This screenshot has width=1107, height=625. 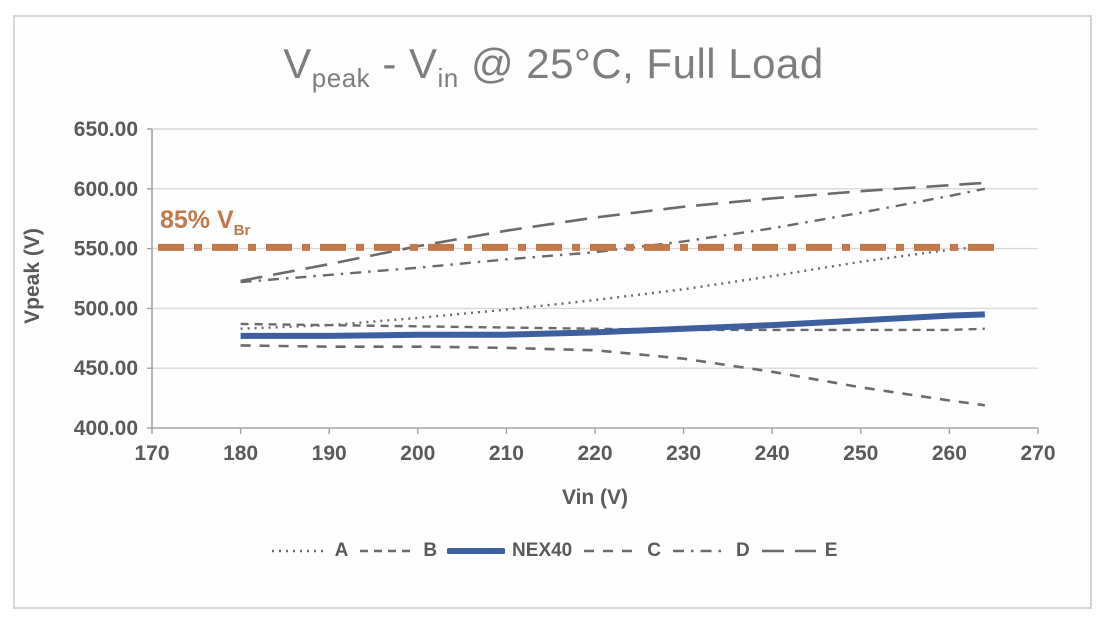 I want to click on chart-title: Vpeak - Vin @ 25°C, Full Load, so click(x=553, y=67).